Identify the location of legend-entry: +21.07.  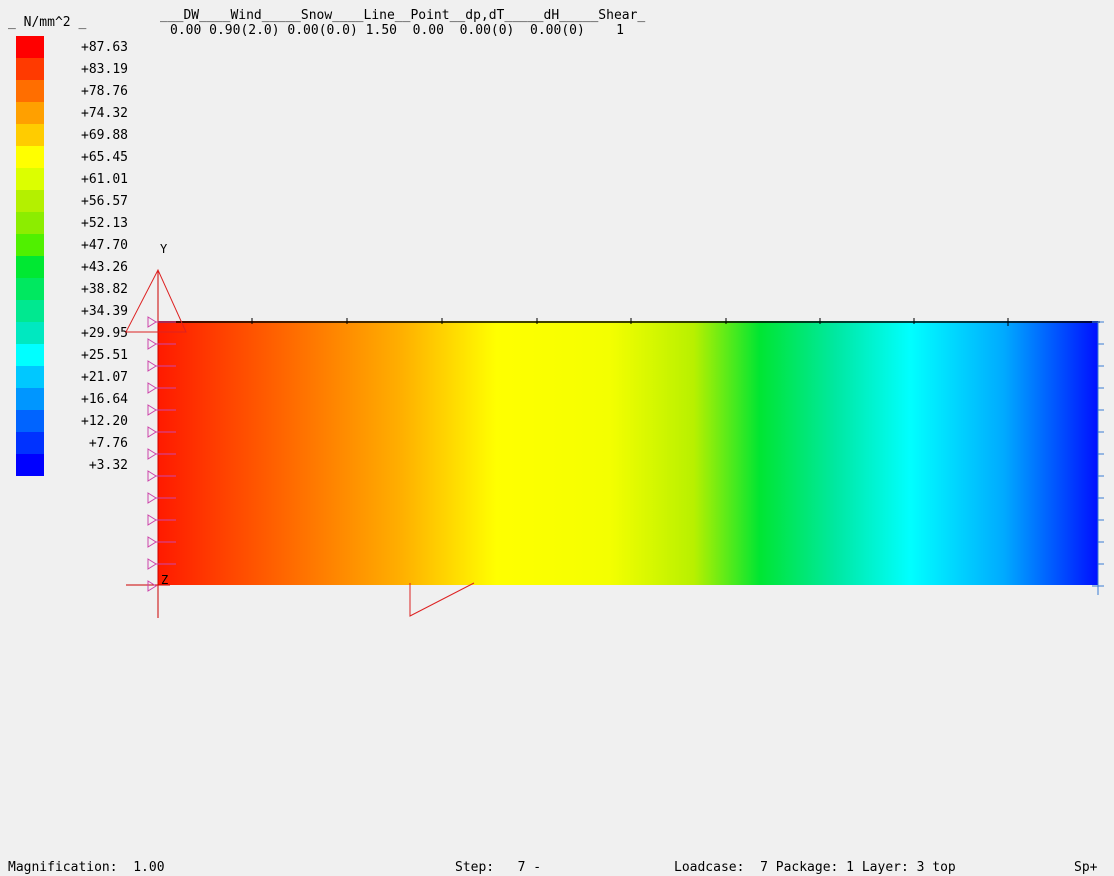
(71, 377).